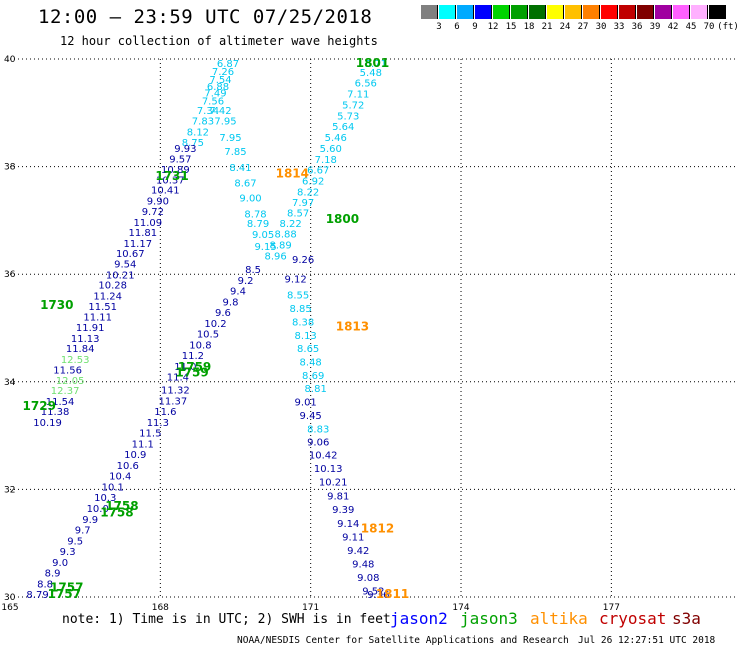 The height and width of the screenshot is (650, 740). Describe the element at coordinates (75, 360) in the screenshot. I see `wave-height-value: 12.53` at that location.